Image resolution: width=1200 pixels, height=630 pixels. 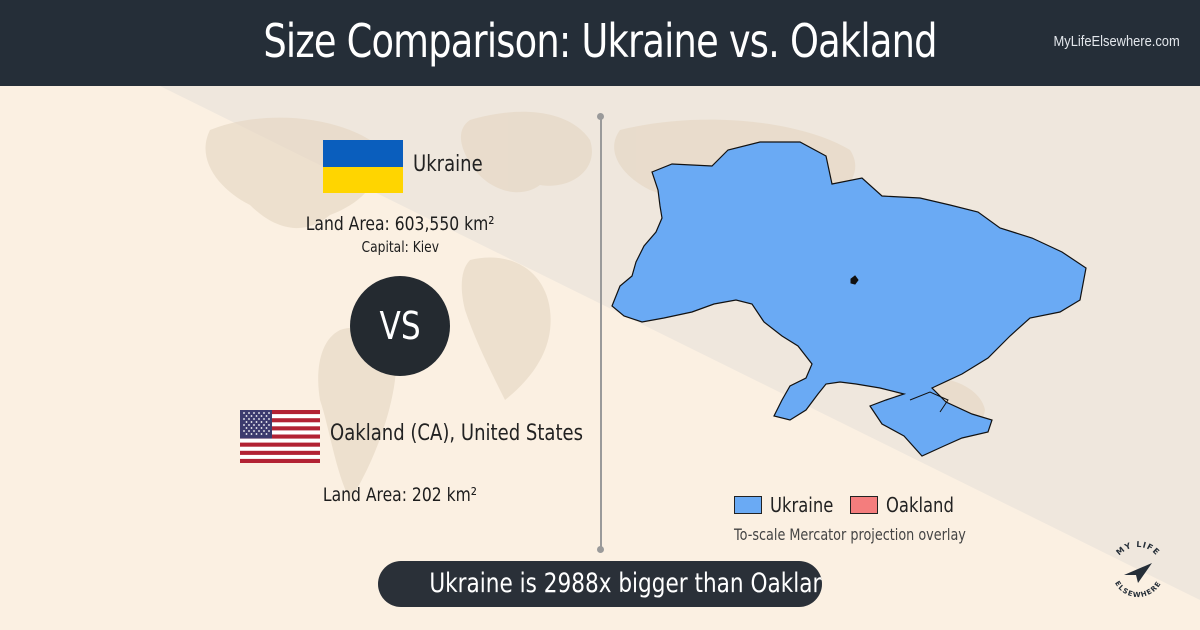 What do you see at coordinates (854, 280) in the screenshot?
I see `oakland-shape` at bounding box center [854, 280].